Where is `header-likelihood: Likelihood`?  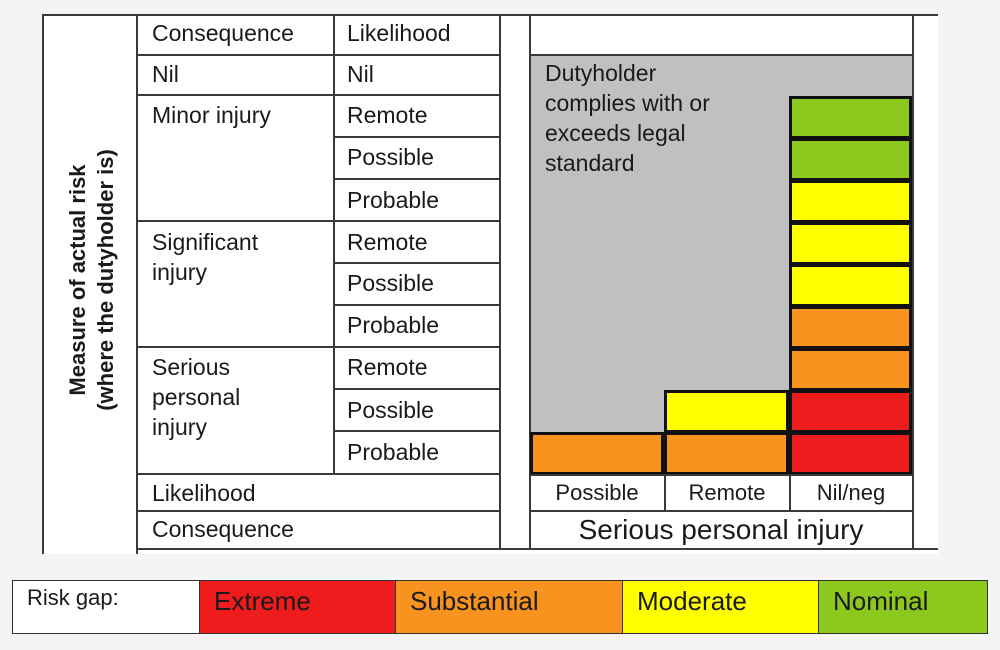
header-likelihood: Likelihood is located at coordinates (399, 33).